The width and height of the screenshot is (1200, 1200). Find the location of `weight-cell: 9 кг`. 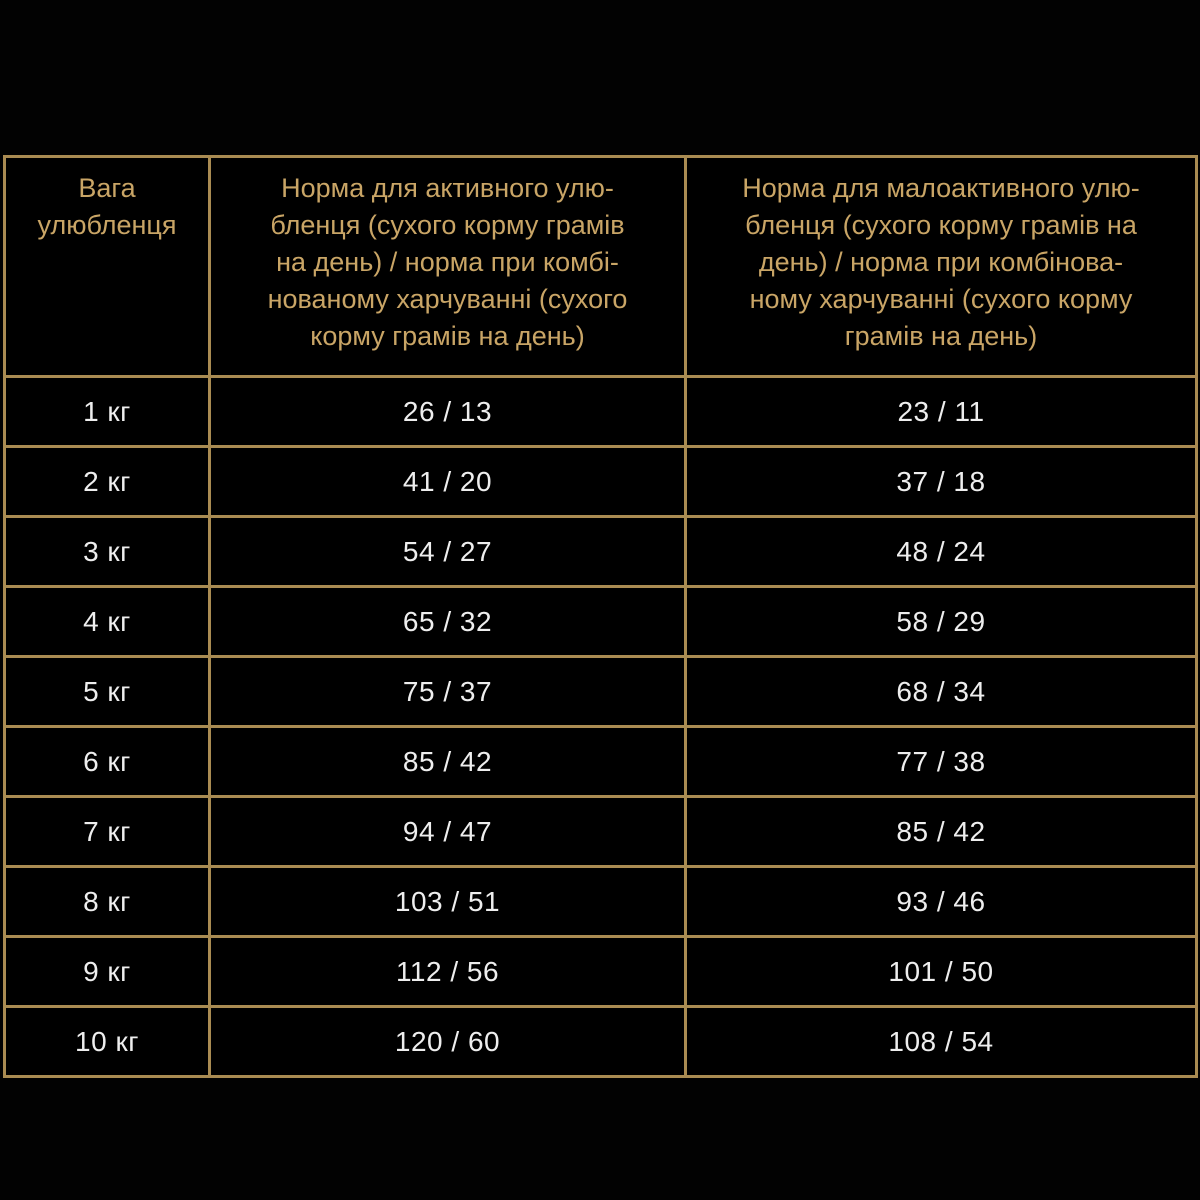

weight-cell: 9 кг is located at coordinates (107, 971).